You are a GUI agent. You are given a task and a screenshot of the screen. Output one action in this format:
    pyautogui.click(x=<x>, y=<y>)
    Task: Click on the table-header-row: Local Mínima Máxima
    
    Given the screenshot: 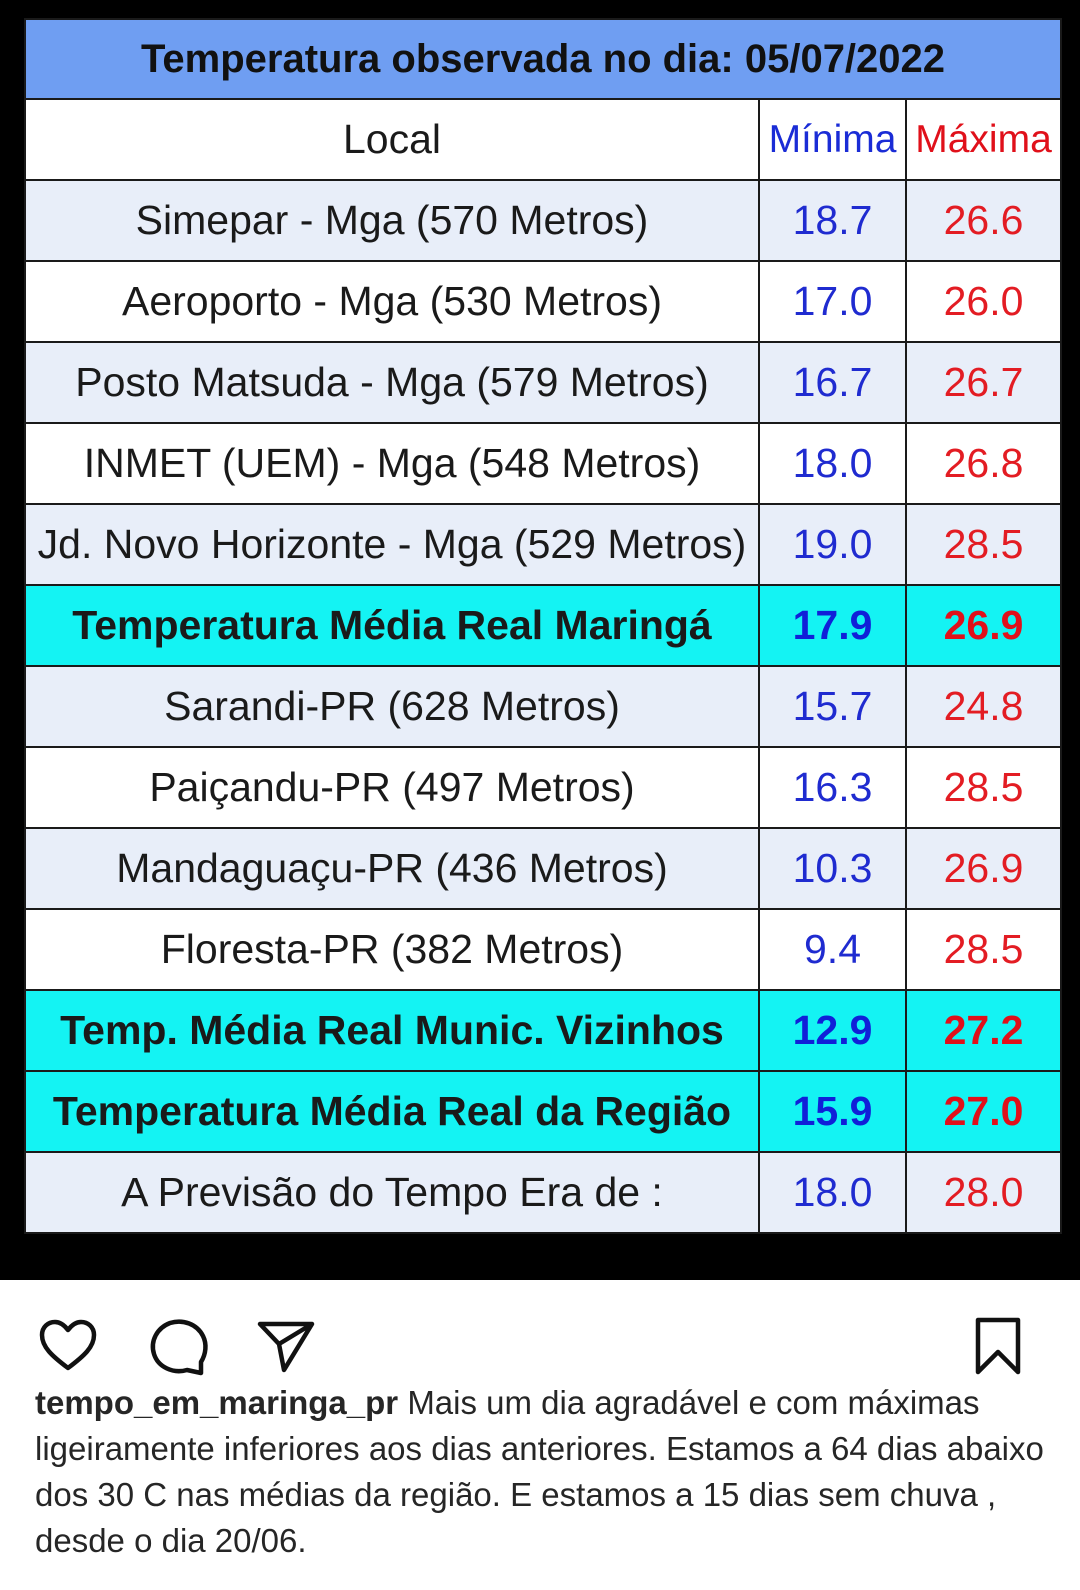 What is the action you would take?
    pyautogui.click(x=543, y=139)
    